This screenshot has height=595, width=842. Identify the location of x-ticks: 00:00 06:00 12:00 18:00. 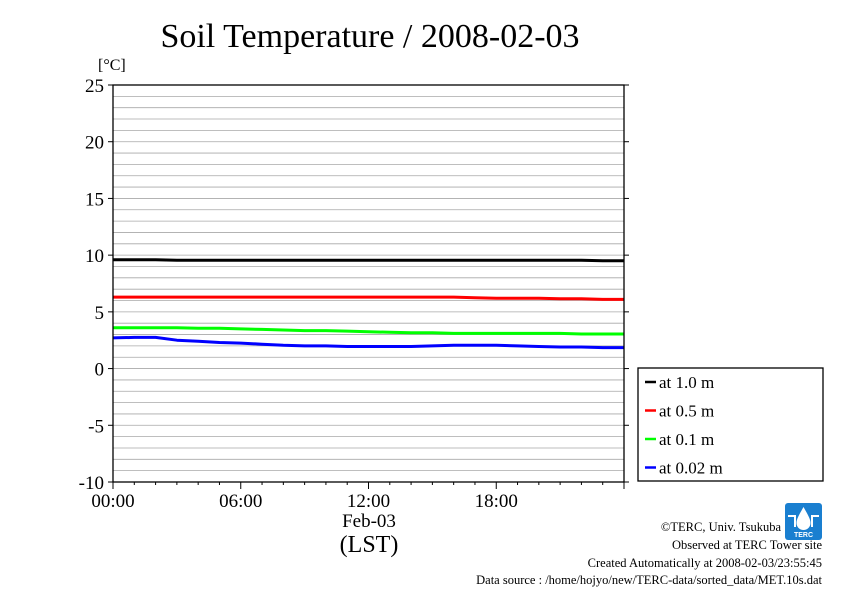
(358, 497).